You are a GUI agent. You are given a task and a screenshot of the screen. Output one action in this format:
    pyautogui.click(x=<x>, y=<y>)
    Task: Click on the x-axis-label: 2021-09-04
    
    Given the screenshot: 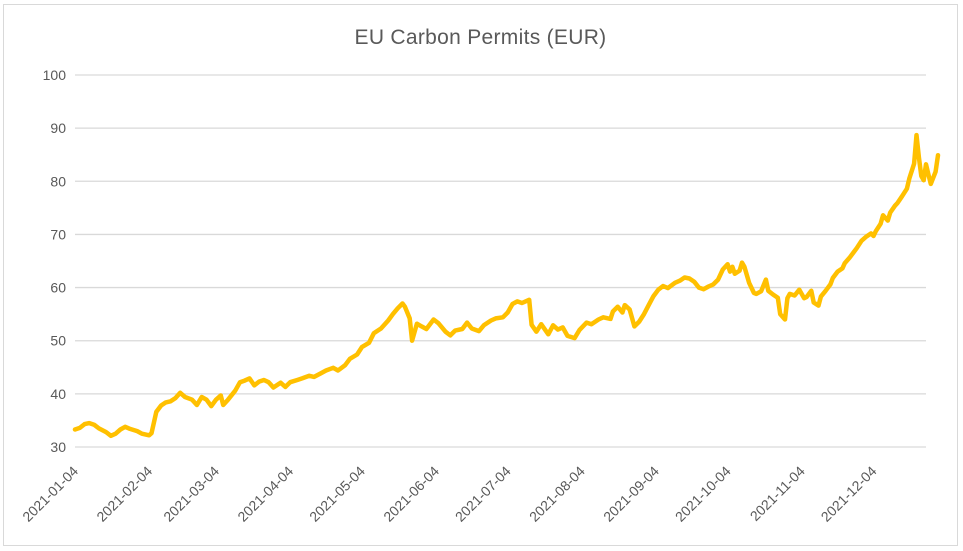 What is the action you would take?
    pyautogui.click(x=631, y=494)
    